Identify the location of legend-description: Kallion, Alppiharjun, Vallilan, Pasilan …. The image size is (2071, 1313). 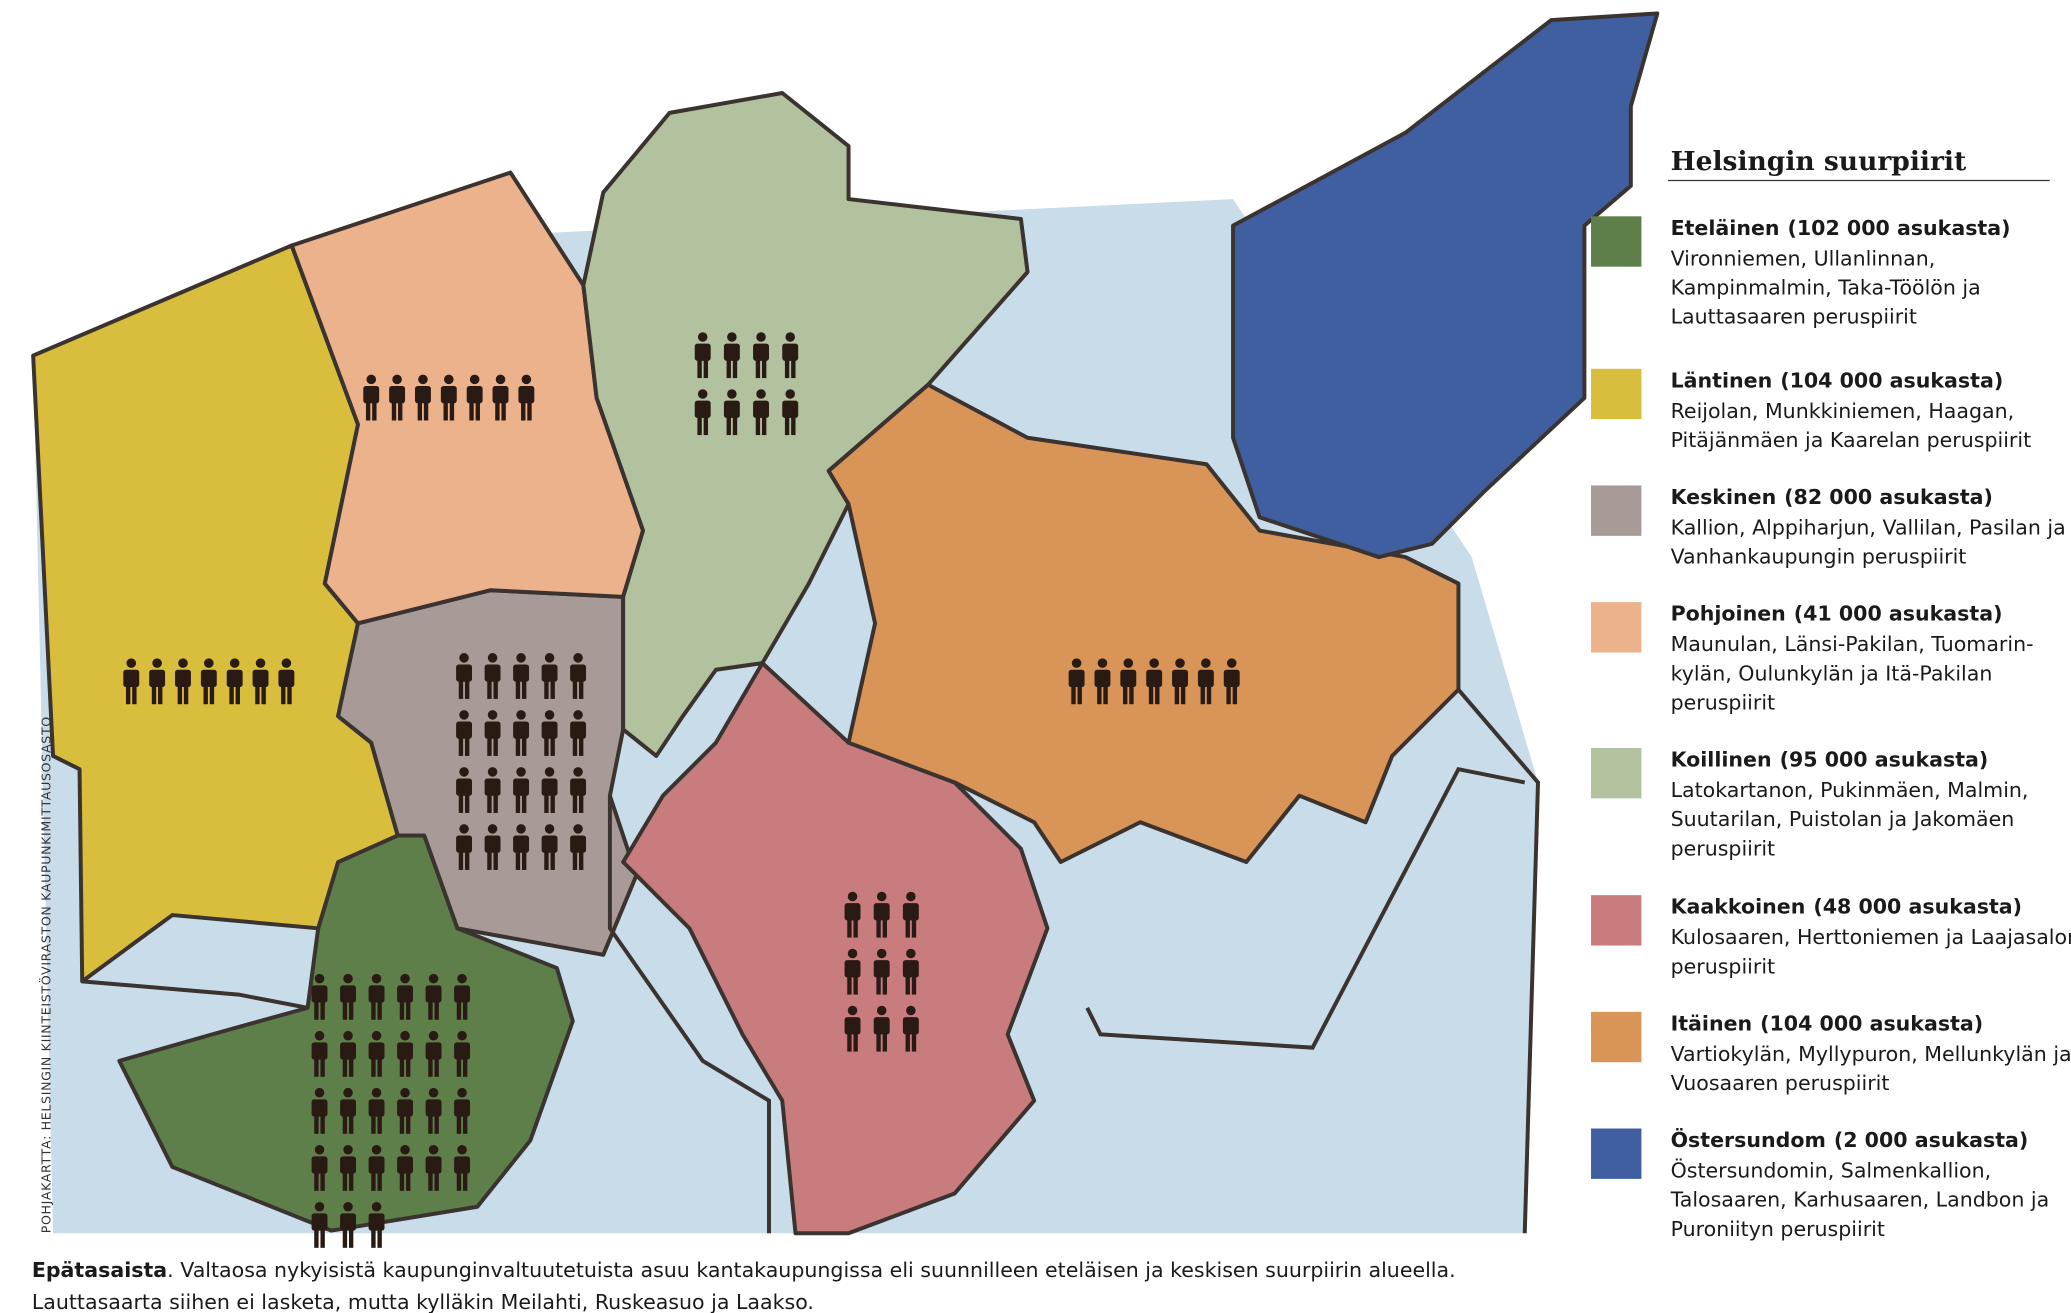
(1868, 528).